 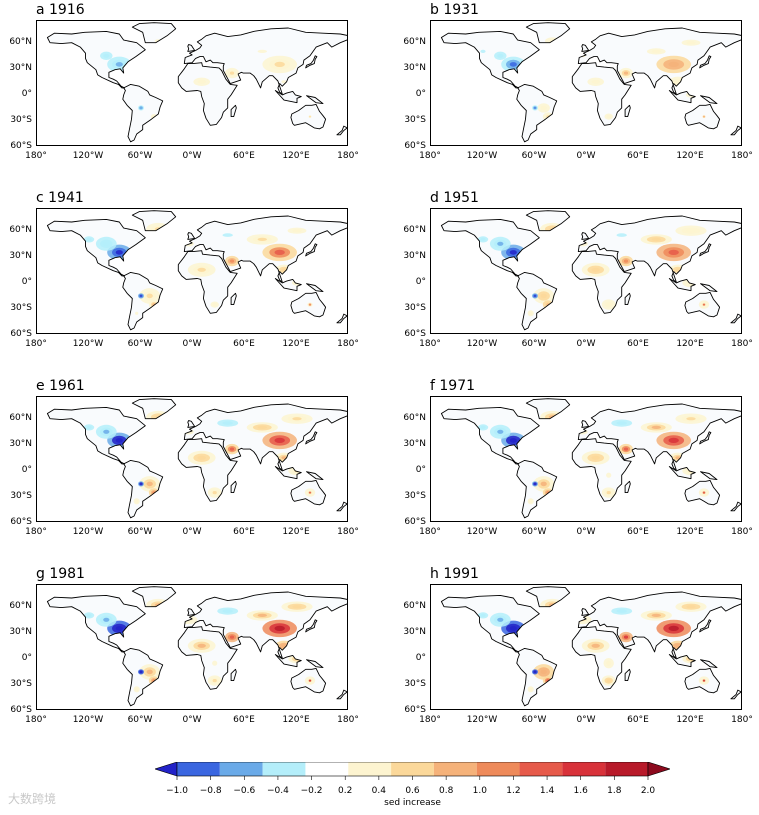 What do you see at coordinates (682, 96) in the screenshot?
I see `indonesia-land` at bounding box center [682, 96].